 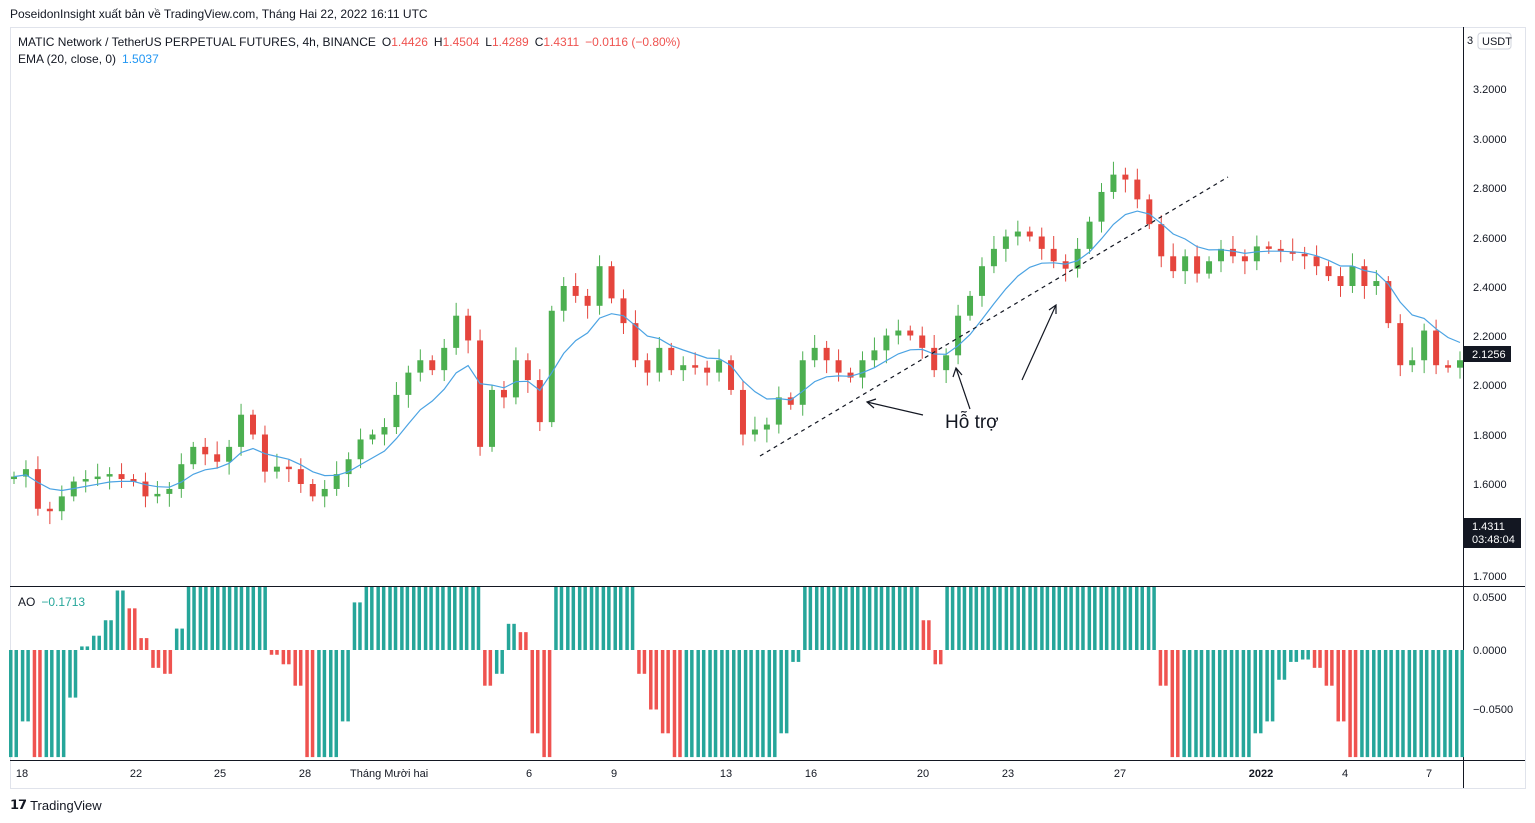 What do you see at coordinates (972, 422) in the screenshot?
I see `annotation-text: Hỗ trợ` at bounding box center [972, 422].